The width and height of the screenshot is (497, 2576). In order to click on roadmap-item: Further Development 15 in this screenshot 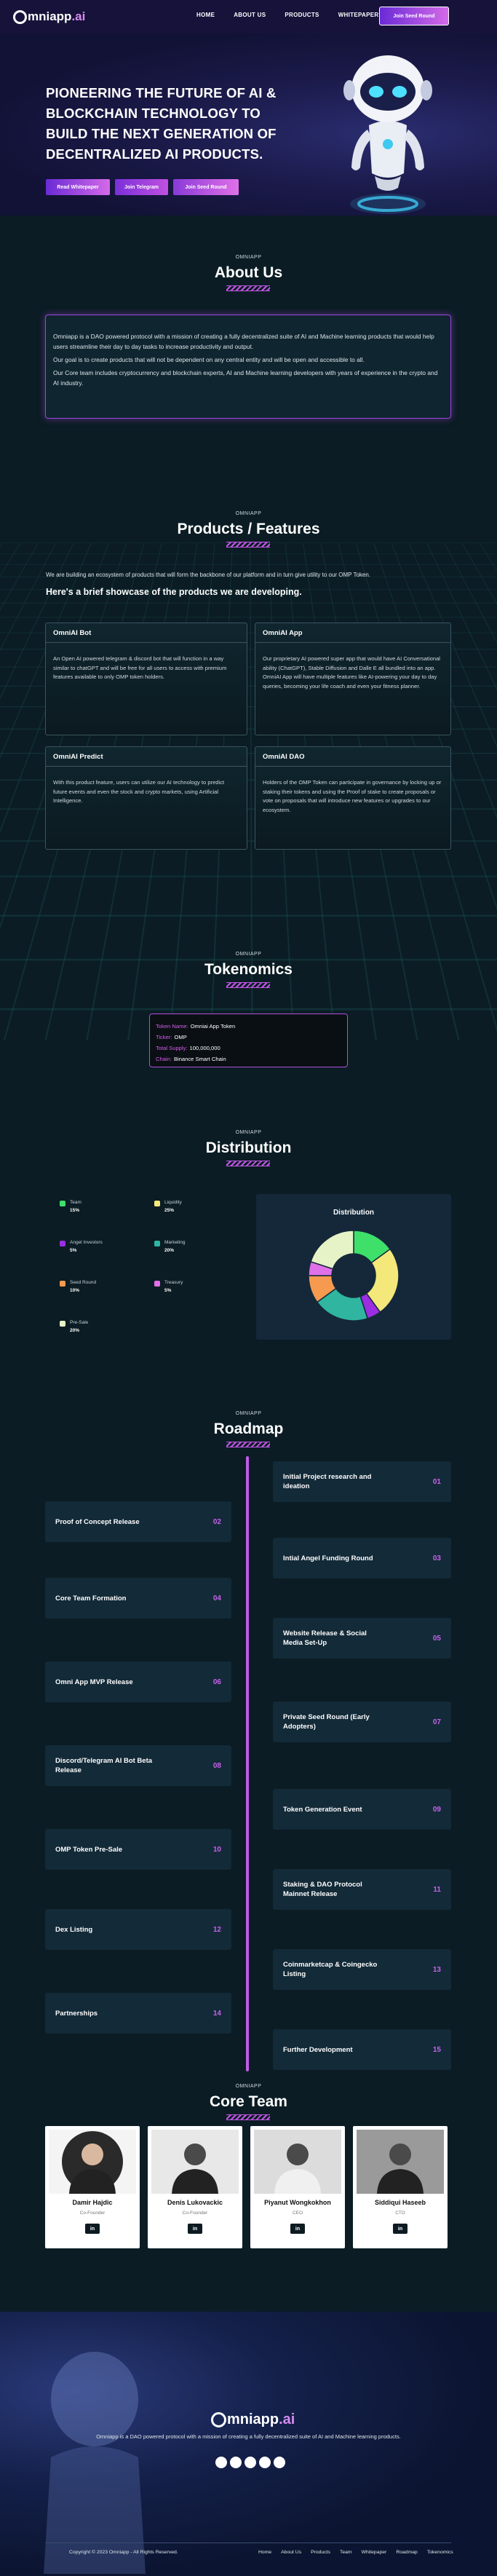, I will do `click(362, 2049)`.